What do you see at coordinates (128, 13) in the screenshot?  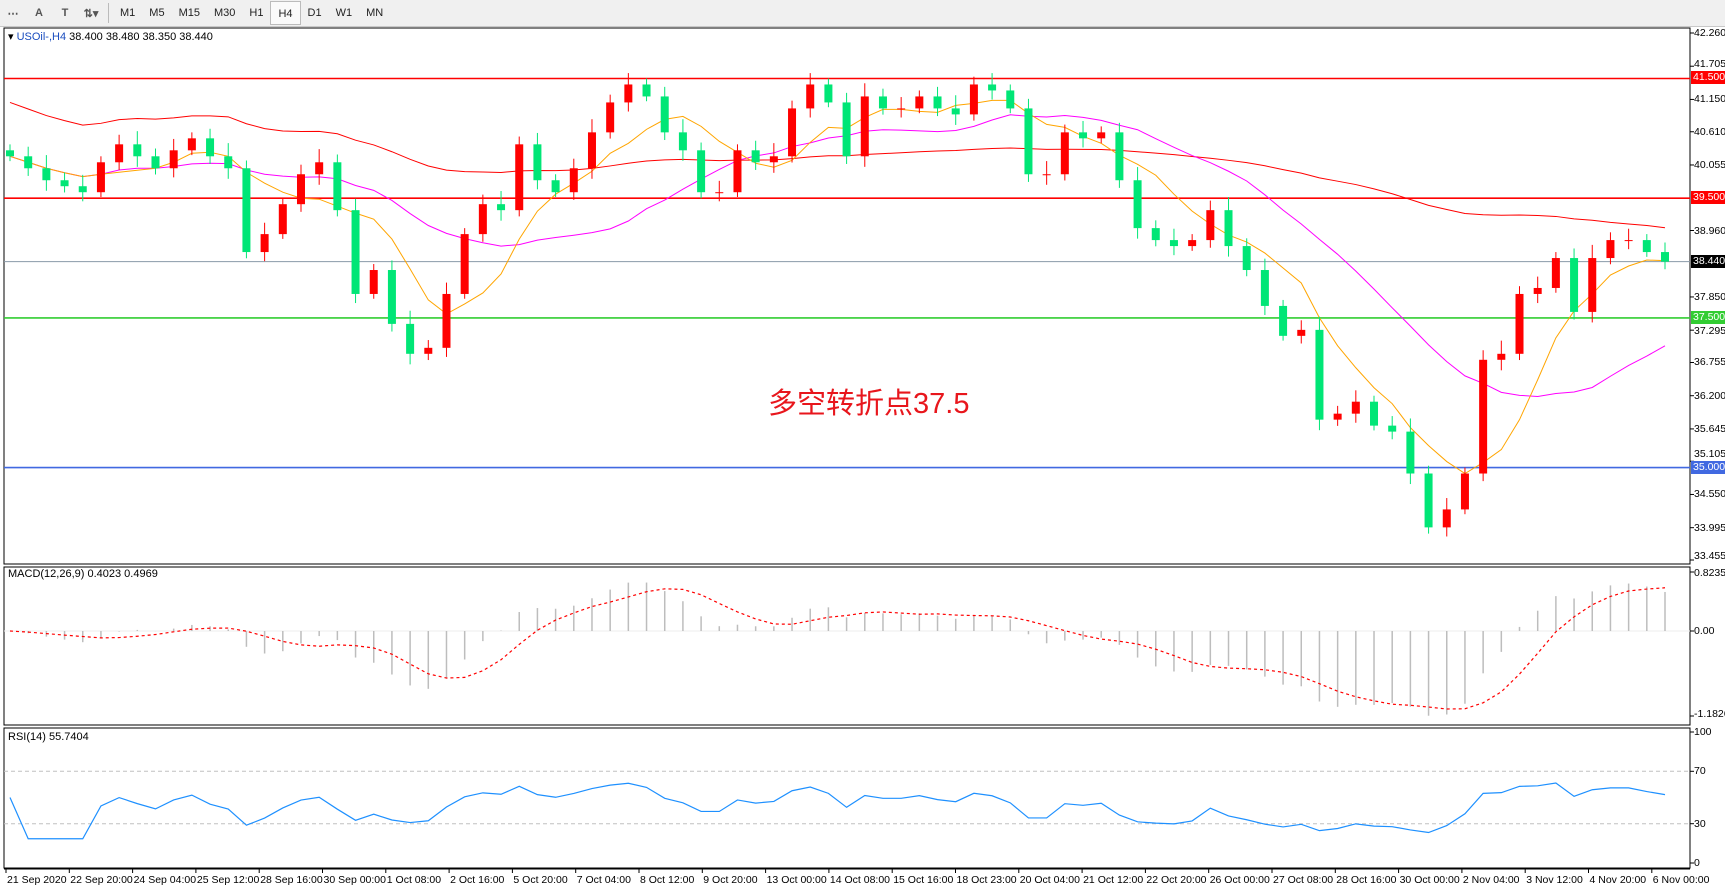 I see `timeframe-m1: M1` at bounding box center [128, 13].